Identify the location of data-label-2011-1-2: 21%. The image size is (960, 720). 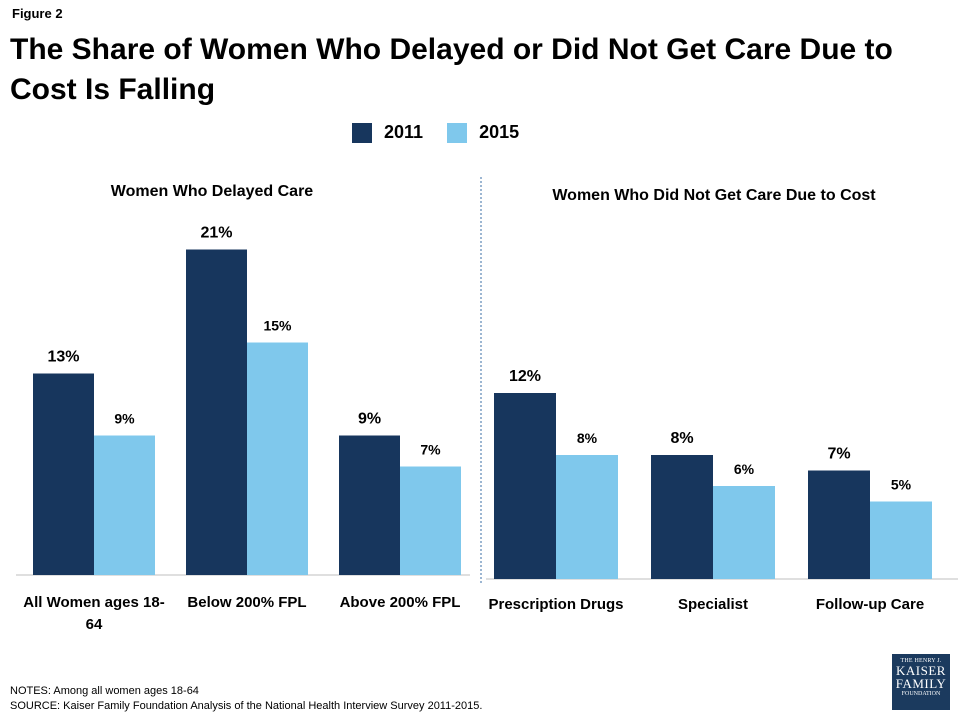
(216, 233).